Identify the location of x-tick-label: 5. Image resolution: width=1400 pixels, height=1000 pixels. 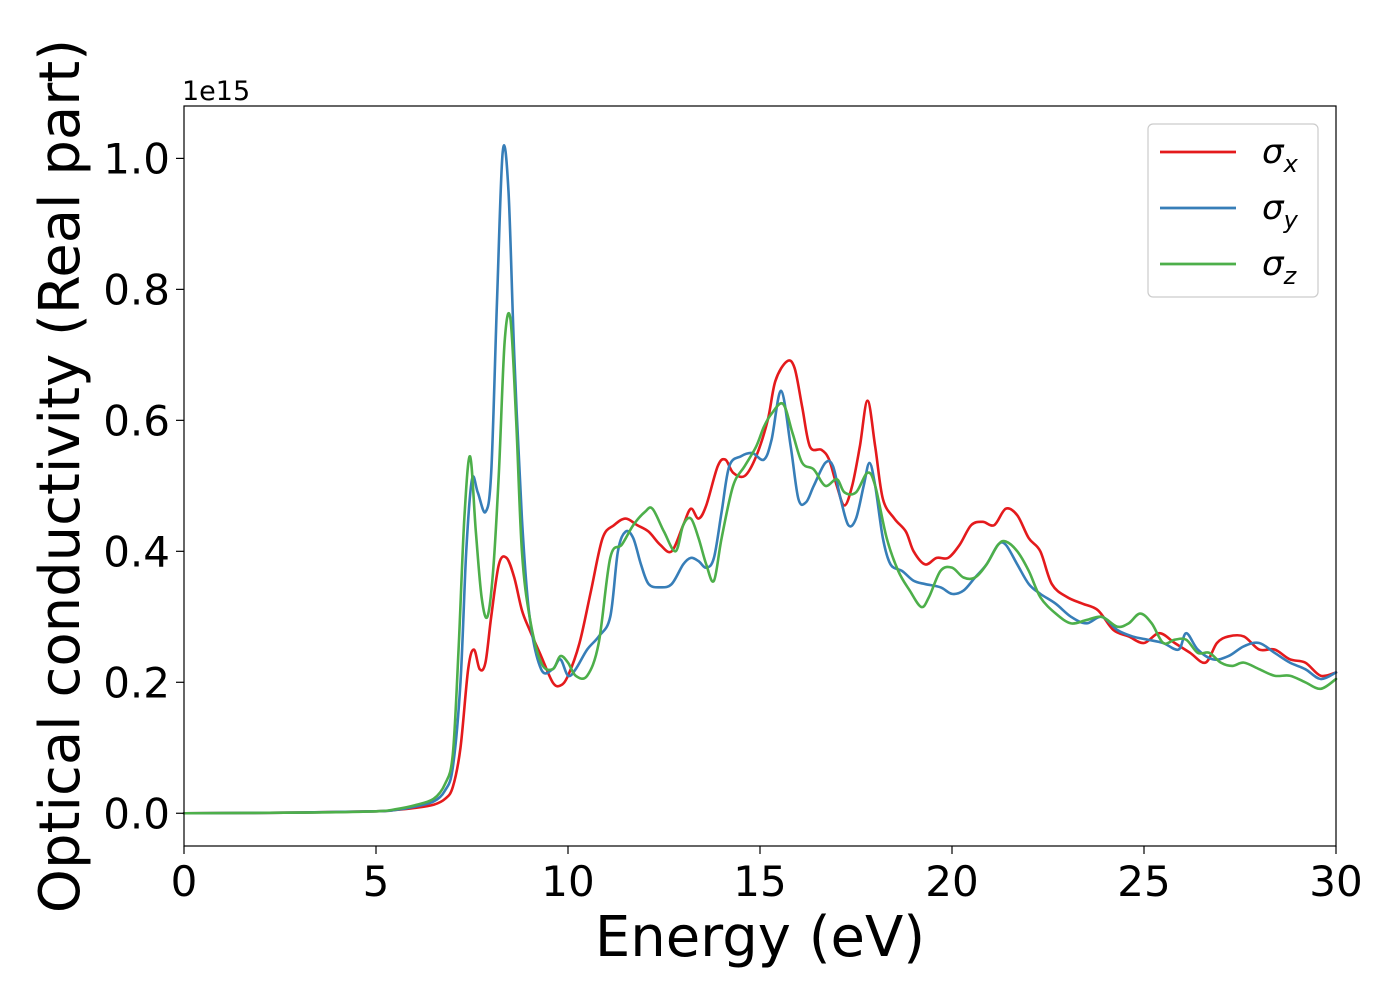
(376, 881).